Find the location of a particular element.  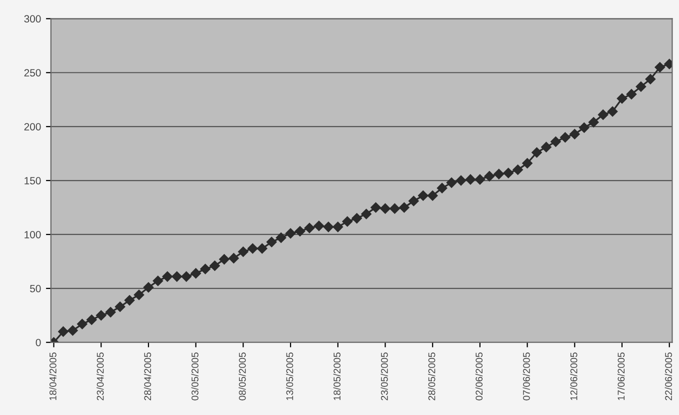

x-tick-label: 03/05/2005 is located at coordinates (194, 376).